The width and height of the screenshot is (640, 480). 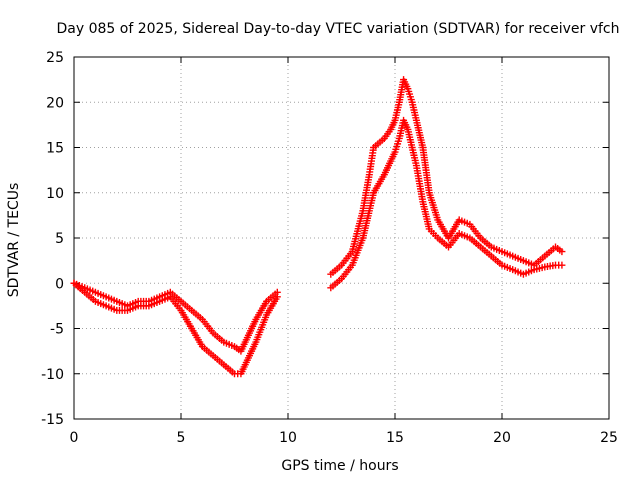 What do you see at coordinates (59, 284) in the screenshot?
I see `y-tick-label: 0` at bounding box center [59, 284].